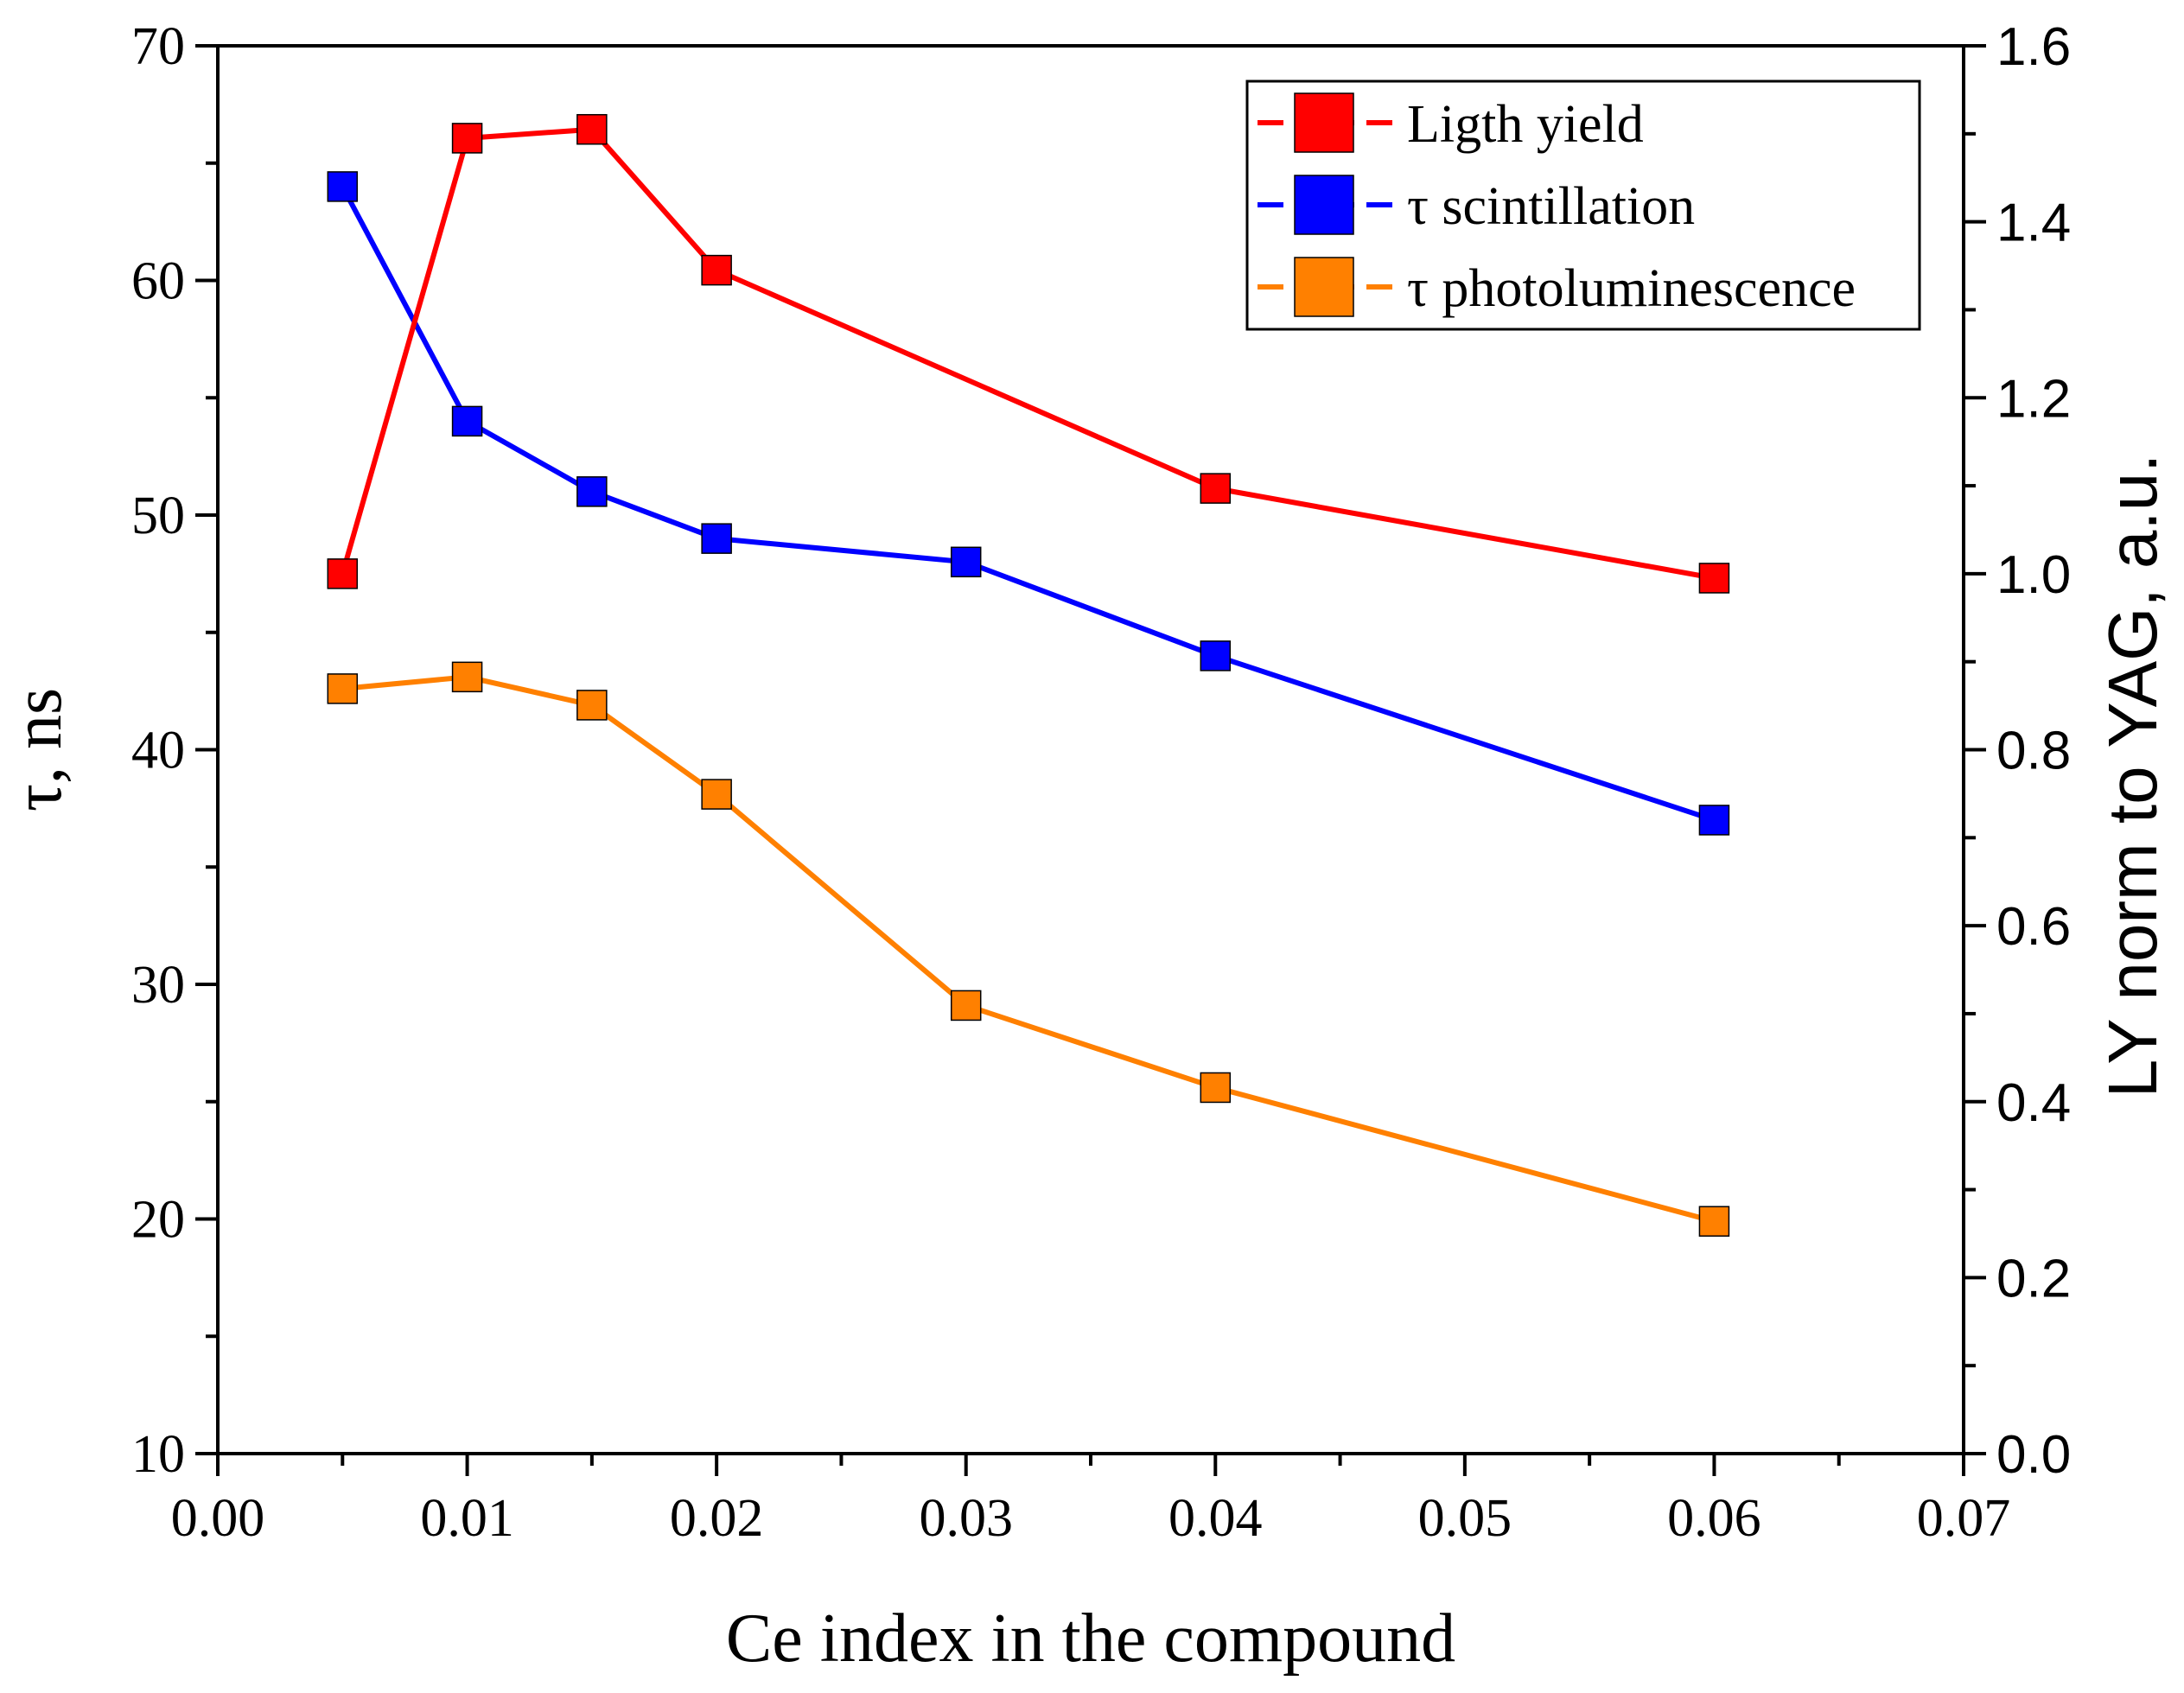 The height and width of the screenshot is (1693, 2184). What do you see at coordinates (2033, 1455) in the screenshot?
I see `y-right-tick-label: 0.0` at bounding box center [2033, 1455].